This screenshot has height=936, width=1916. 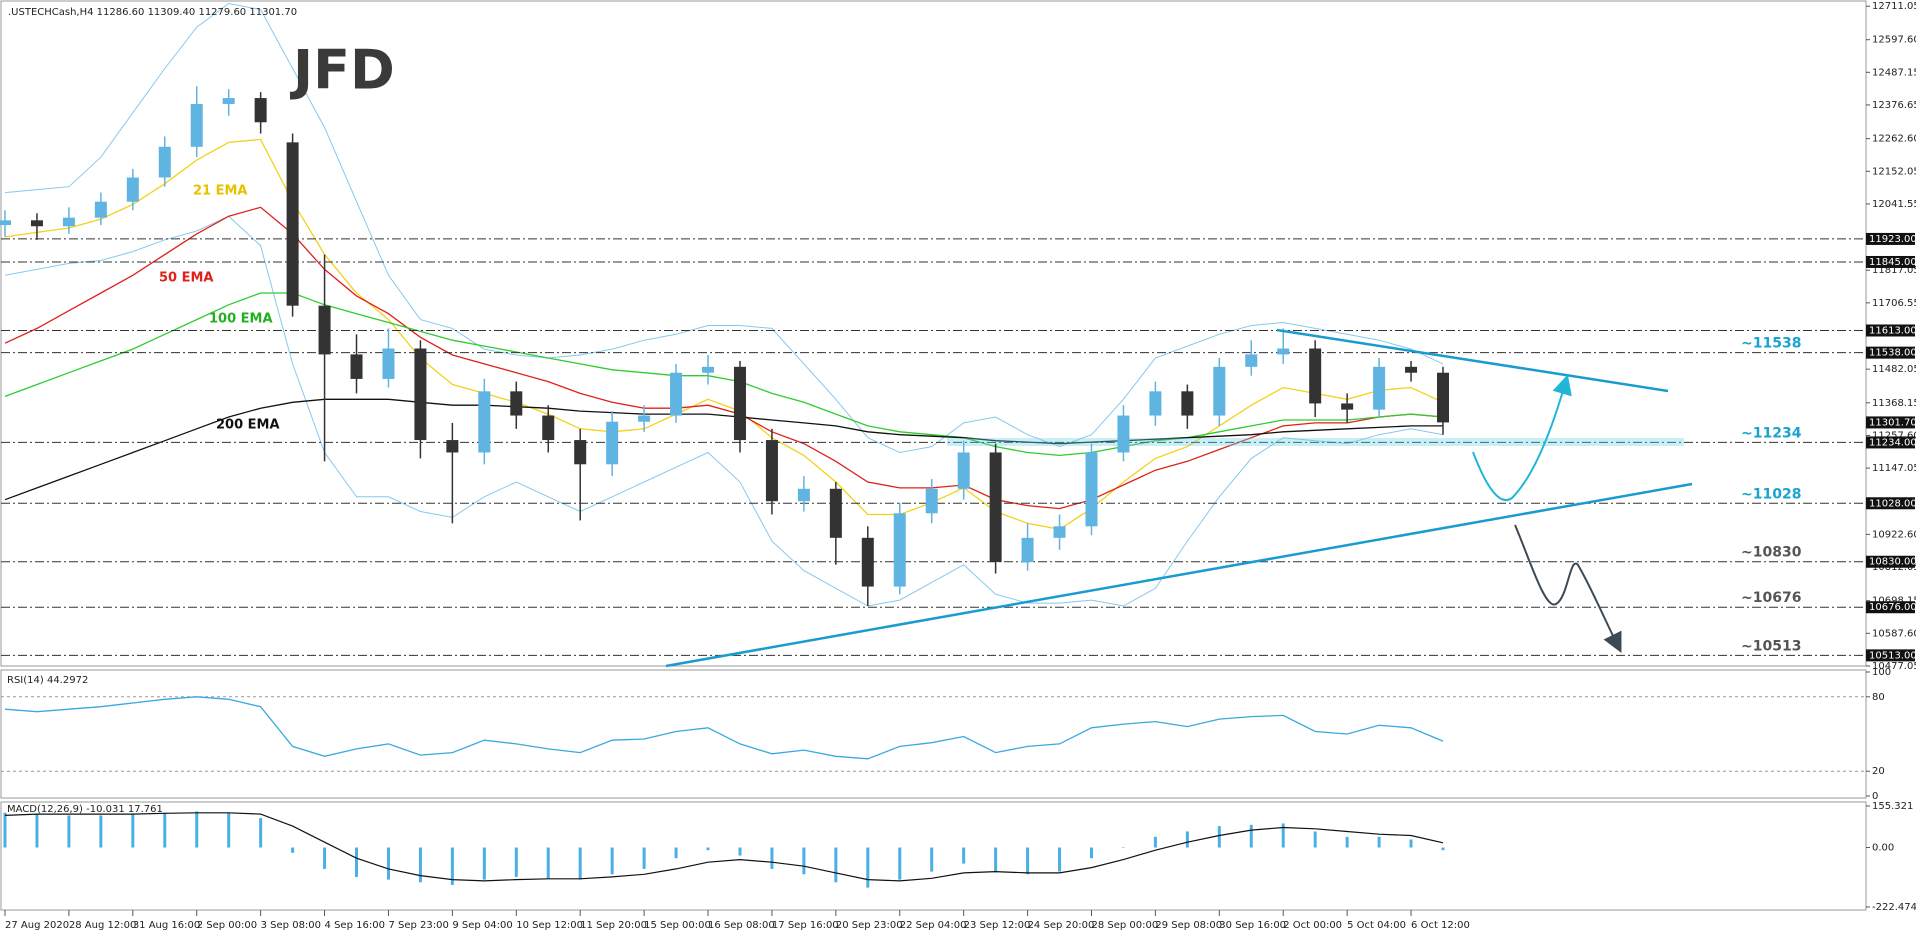 What do you see at coordinates (482, 925) in the screenshot?
I see `x-tick-label: 9 Sep 04:00` at bounding box center [482, 925].